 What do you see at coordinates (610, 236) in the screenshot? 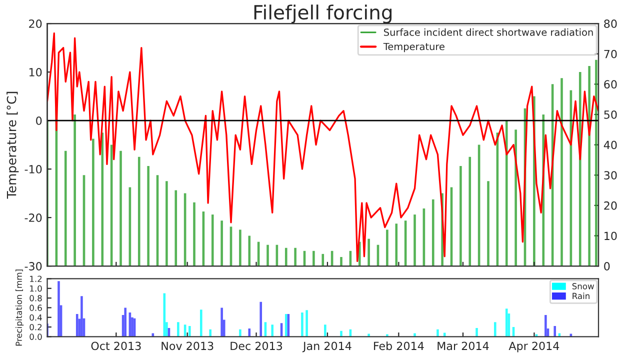
I see `y2-tick-label: 10` at bounding box center [610, 236].